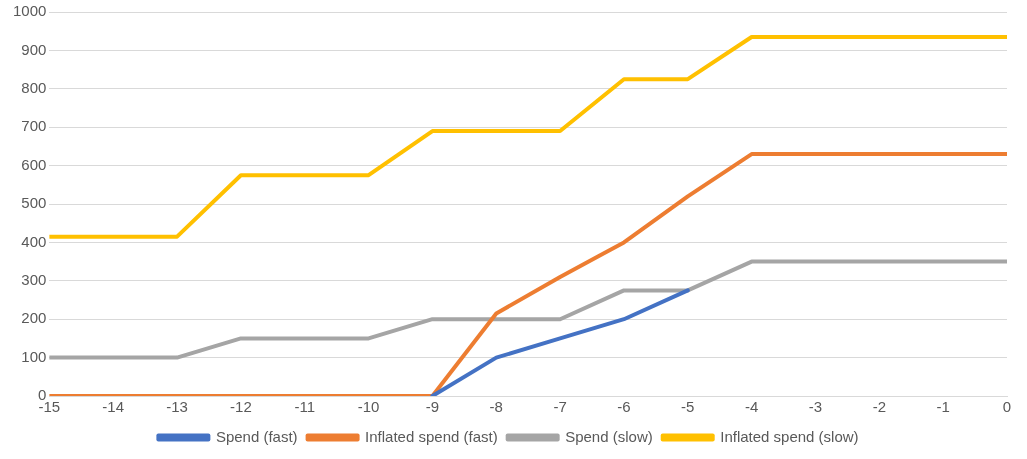 This screenshot has width=1027, height=459. I want to click on legend-label: Inflated spend (slow), so click(789, 436).